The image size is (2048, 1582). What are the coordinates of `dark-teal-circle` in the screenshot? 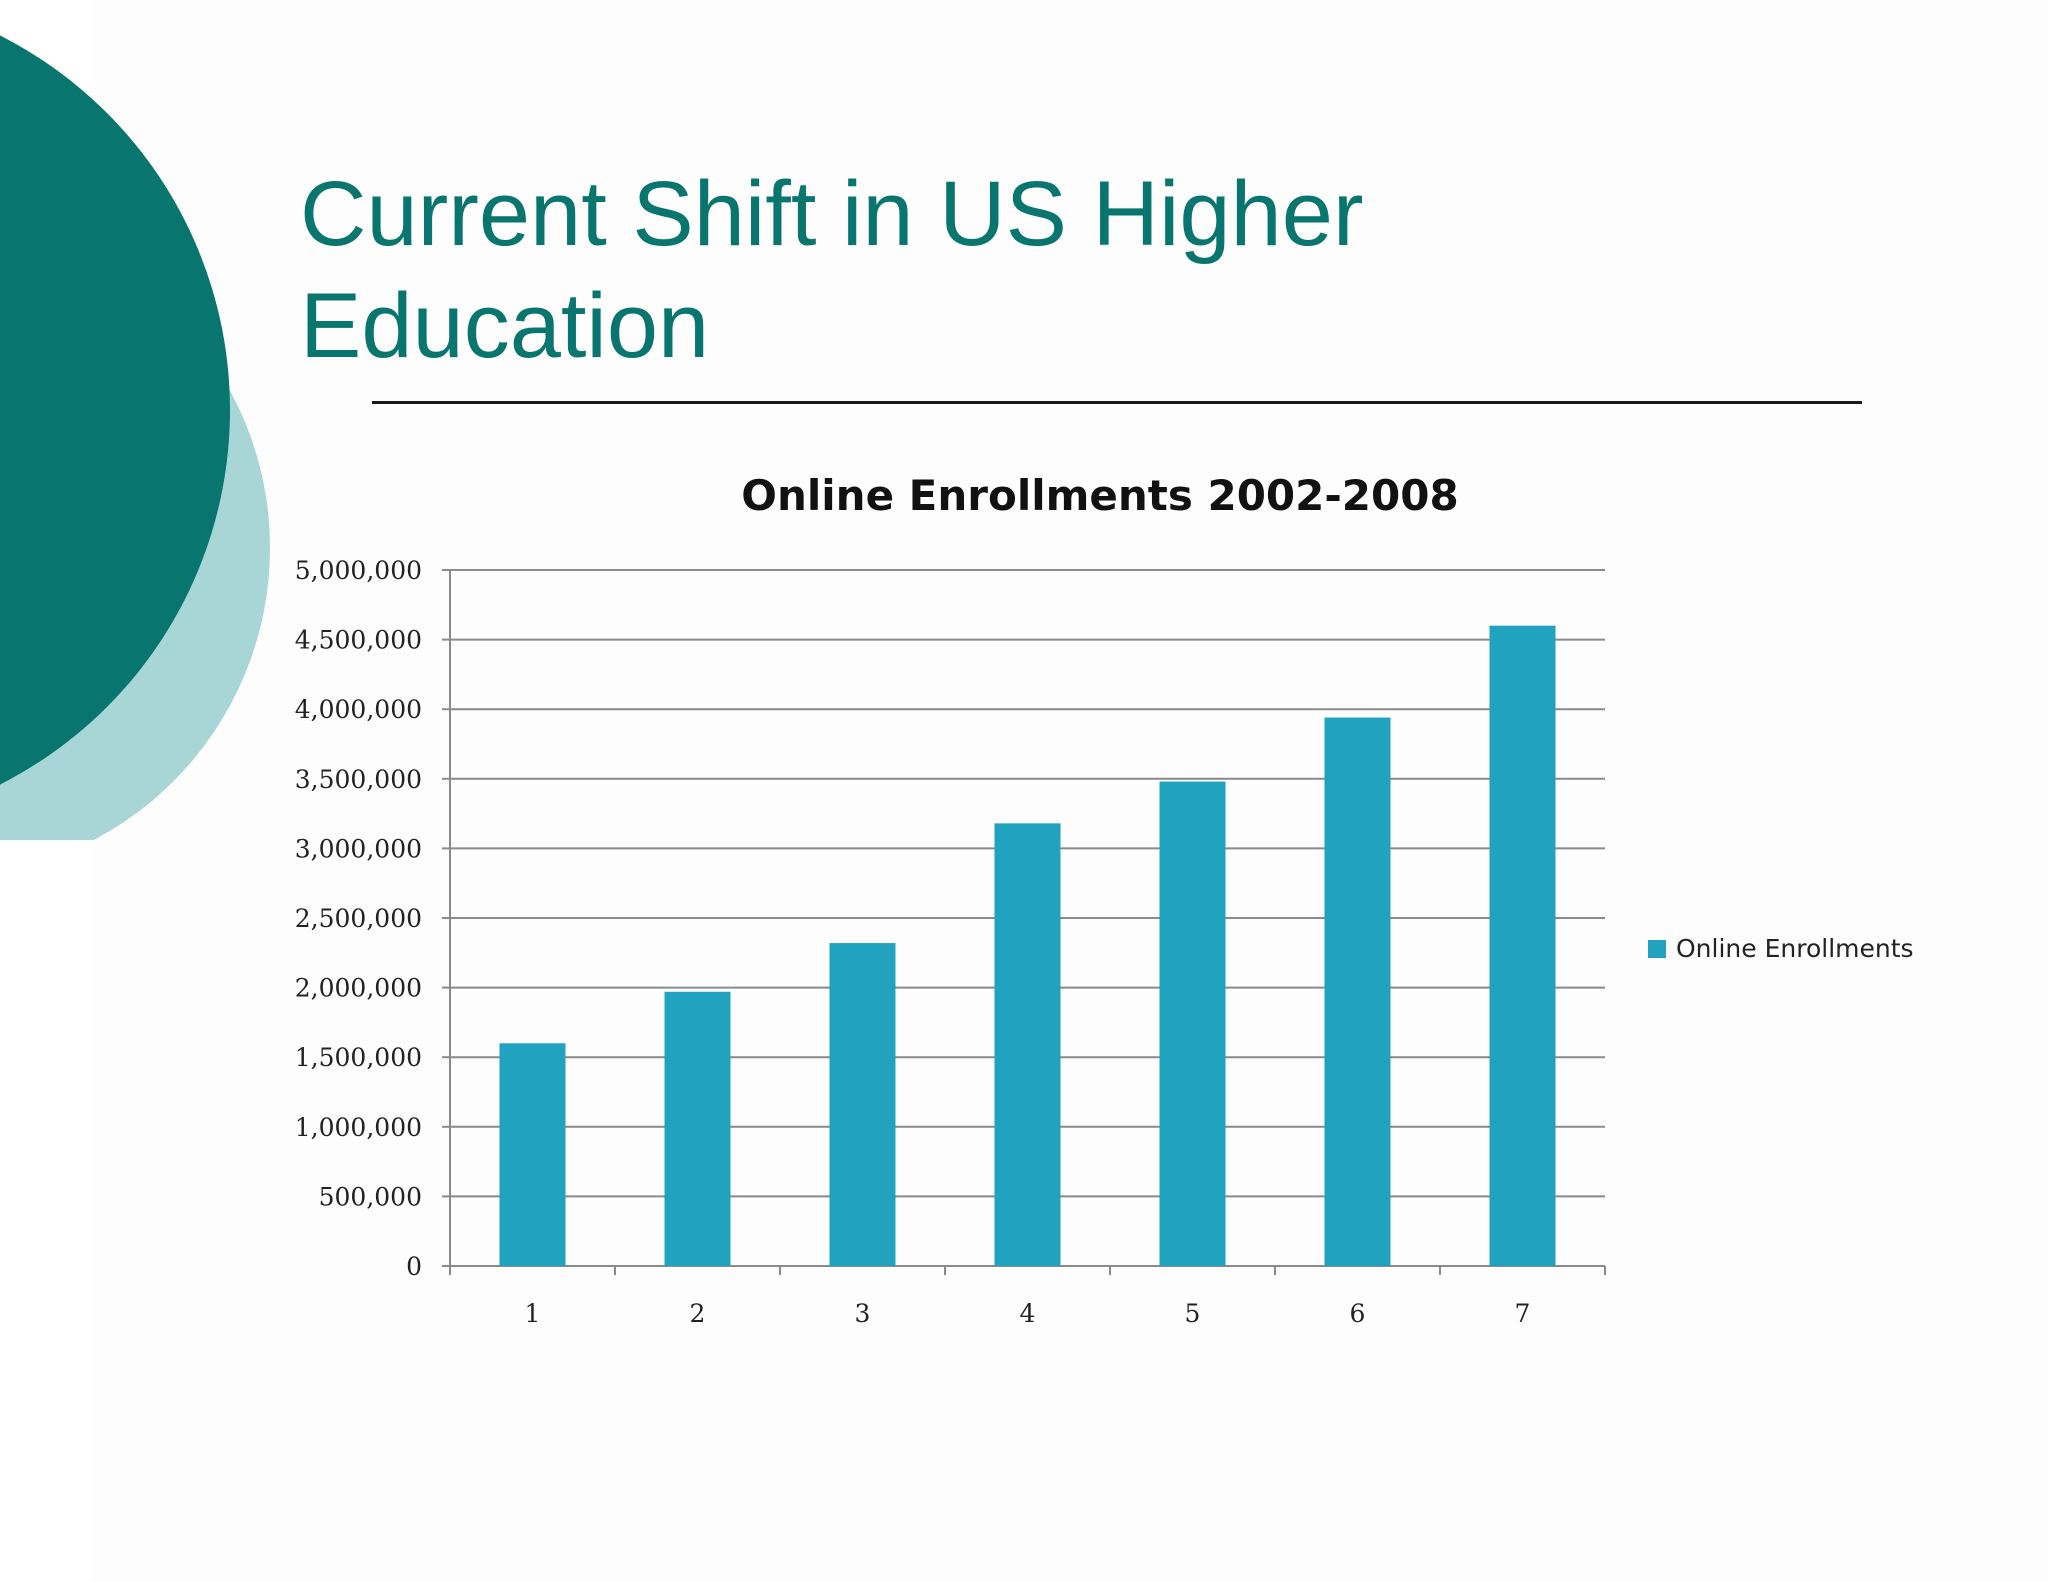 It's located at (115, 410).